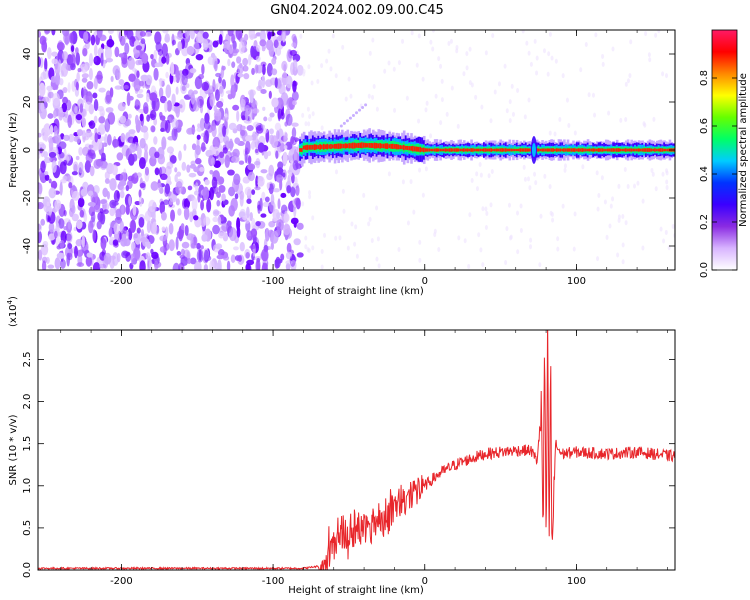  I want to click on figure-title: GN04.2024.002.09.00.C45, so click(357, 10).